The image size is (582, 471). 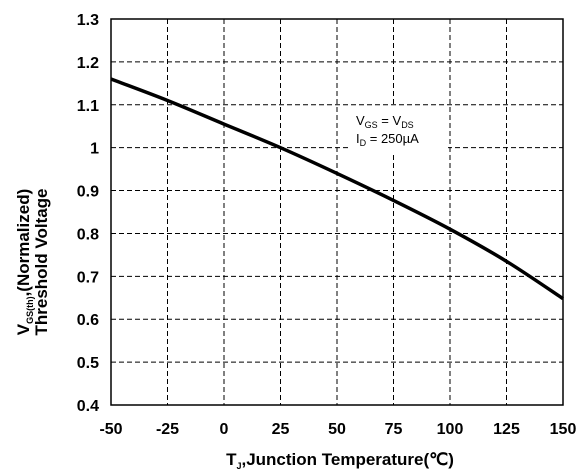 I want to click on x-tick-label: 0, so click(x=224, y=429).